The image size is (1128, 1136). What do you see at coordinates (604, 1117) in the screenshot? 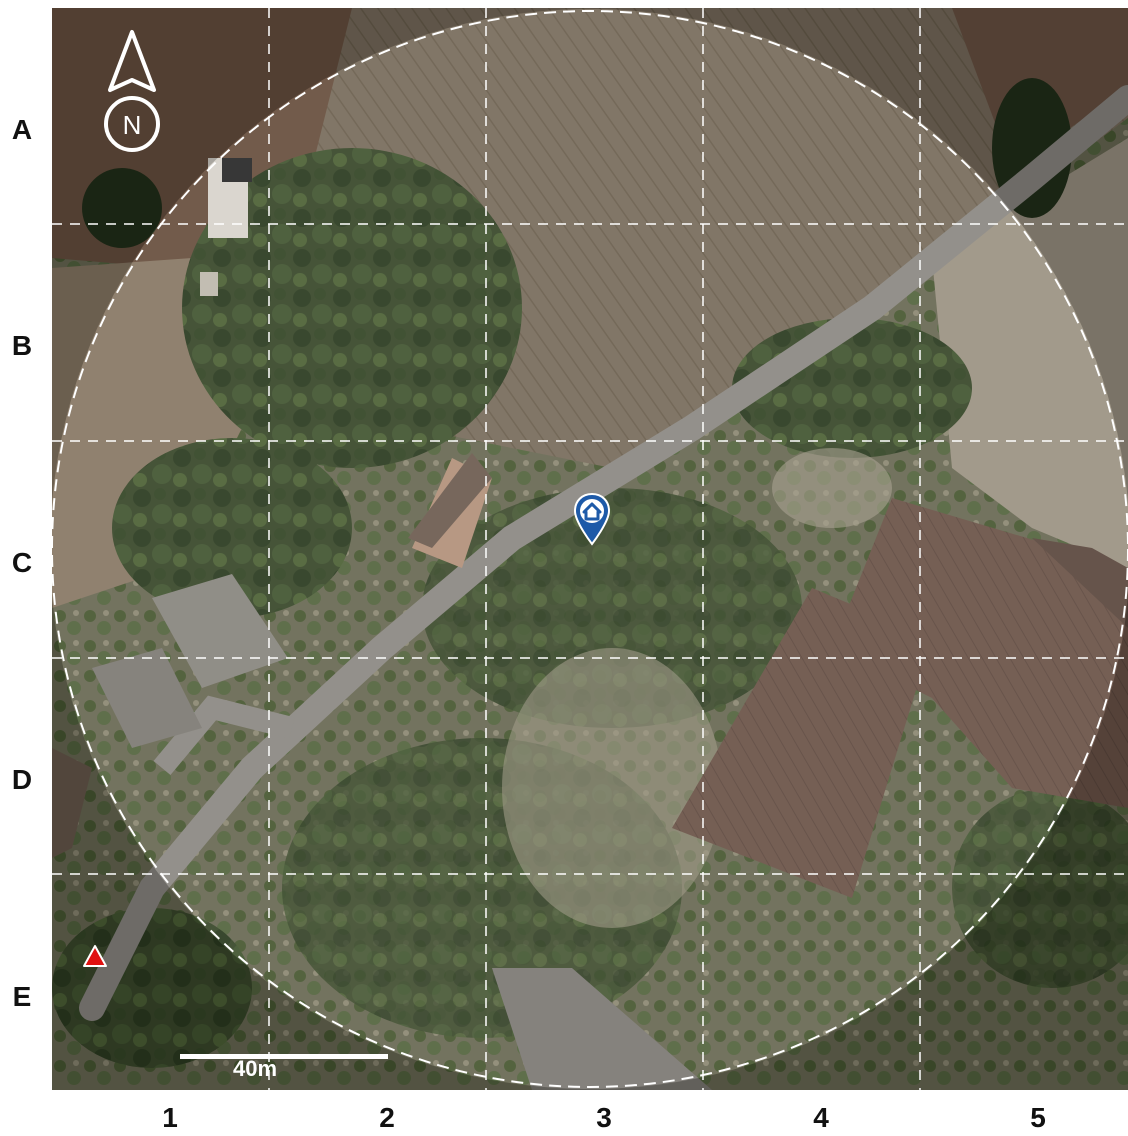
I see `col-label-3: 3` at bounding box center [604, 1117].